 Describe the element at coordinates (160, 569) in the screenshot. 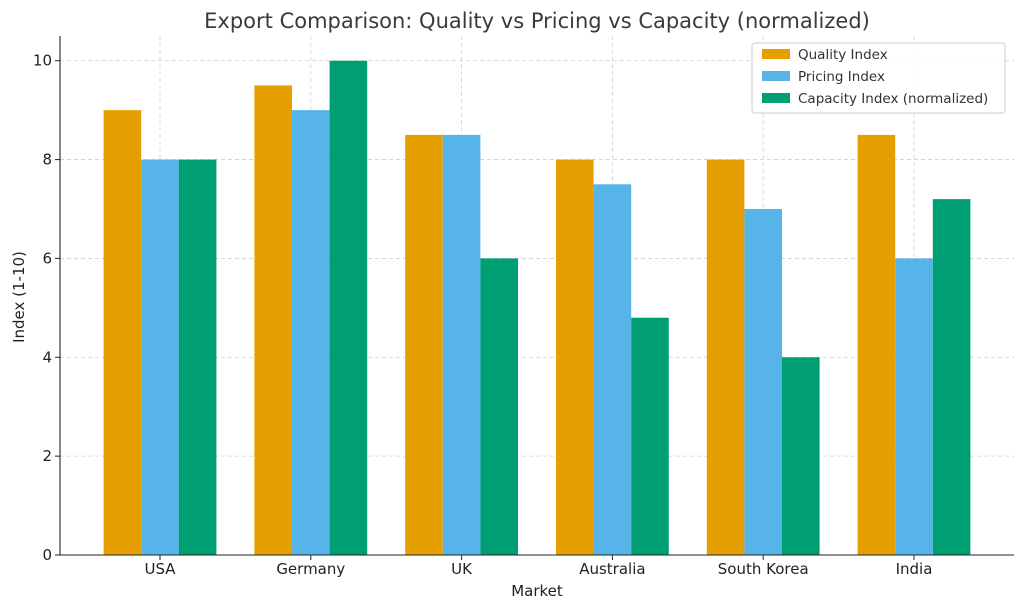

I see `x-tick-label: USA` at that location.